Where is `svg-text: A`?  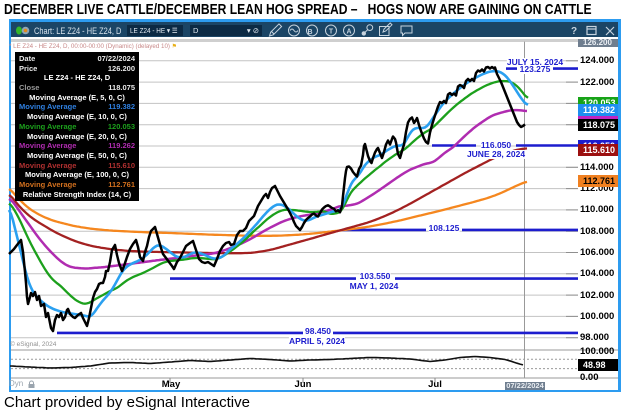 svg-text: A is located at coordinates (348, 32).